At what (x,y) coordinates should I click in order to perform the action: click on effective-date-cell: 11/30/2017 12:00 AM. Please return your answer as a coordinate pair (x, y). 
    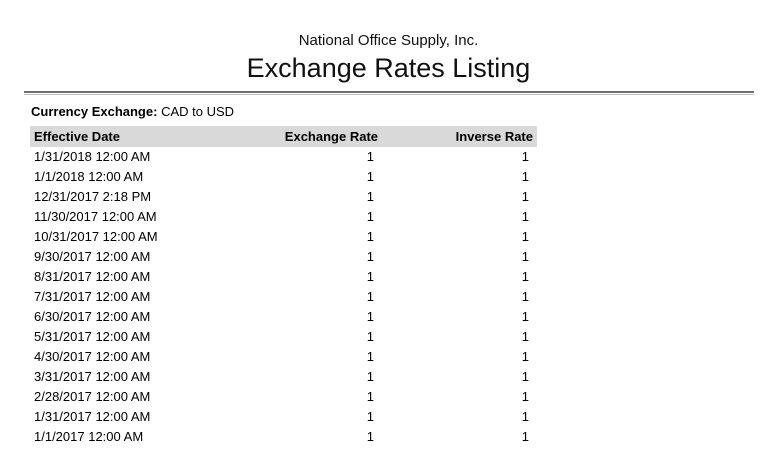
    Looking at the image, I should click on (95, 217).